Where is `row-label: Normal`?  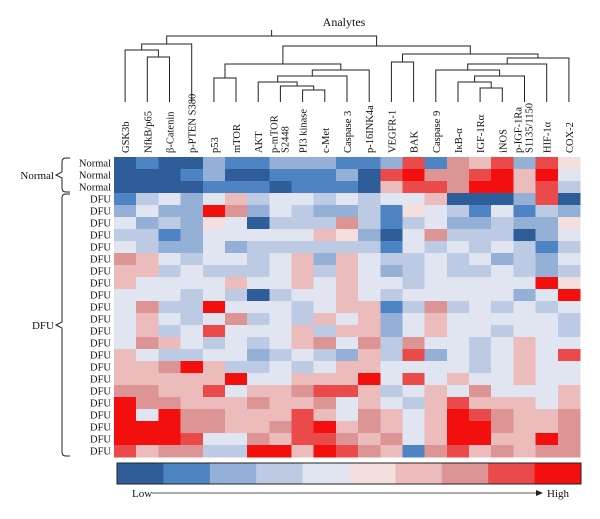
row-label: Normal is located at coordinates (95, 188).